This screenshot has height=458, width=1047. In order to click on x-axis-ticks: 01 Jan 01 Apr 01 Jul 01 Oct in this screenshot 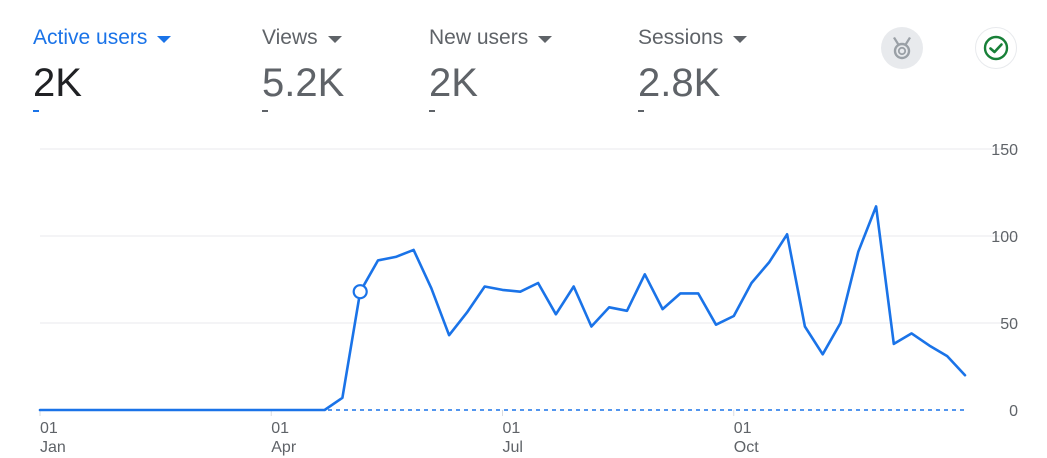, I will do `click(399, 433)`.